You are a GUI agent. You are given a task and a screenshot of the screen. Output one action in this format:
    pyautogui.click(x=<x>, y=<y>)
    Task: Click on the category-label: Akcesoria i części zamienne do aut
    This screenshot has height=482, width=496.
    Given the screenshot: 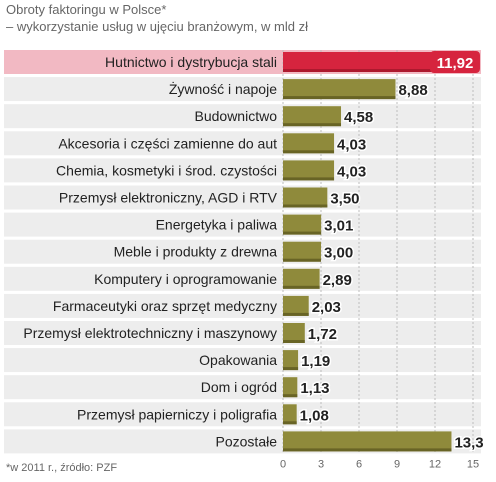 What is the action you would take?
    pyautogui.click(x=167, y=143)
    